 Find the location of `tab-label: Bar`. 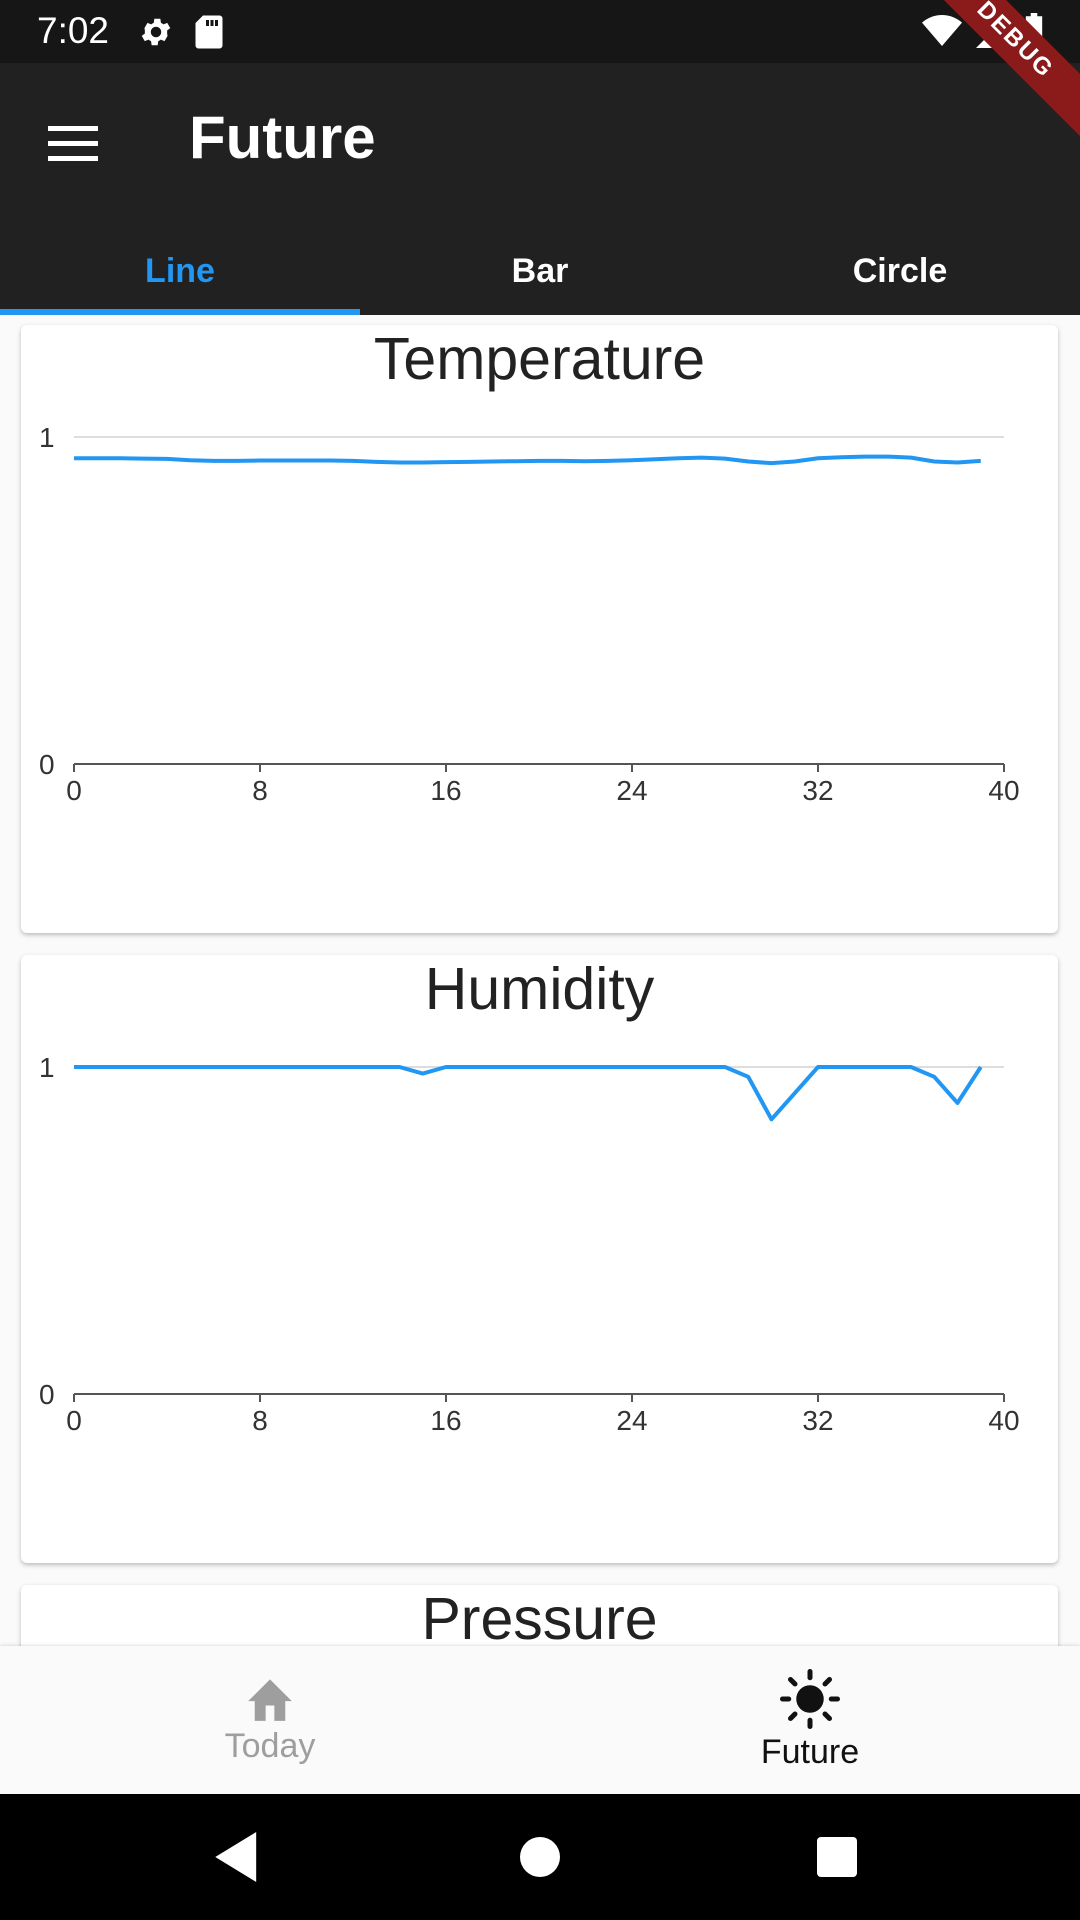

tab-label: Bar is located at coordinates (540, 271).